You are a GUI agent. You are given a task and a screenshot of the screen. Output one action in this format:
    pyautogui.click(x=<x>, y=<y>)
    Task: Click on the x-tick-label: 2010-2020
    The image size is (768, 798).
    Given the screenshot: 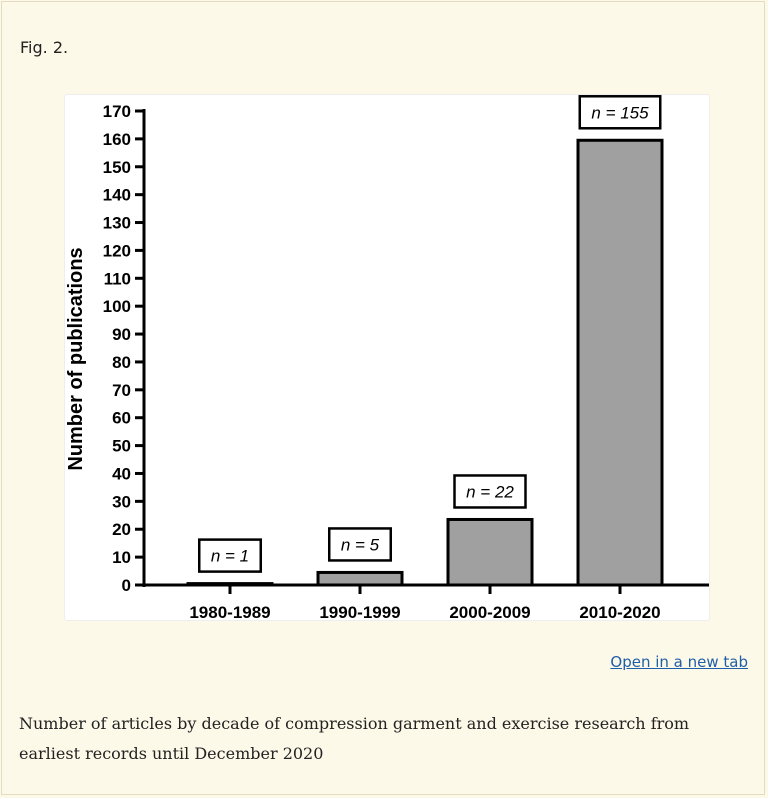 What is the action you would take?
    pyautogui.click(x=619, y=611)
    